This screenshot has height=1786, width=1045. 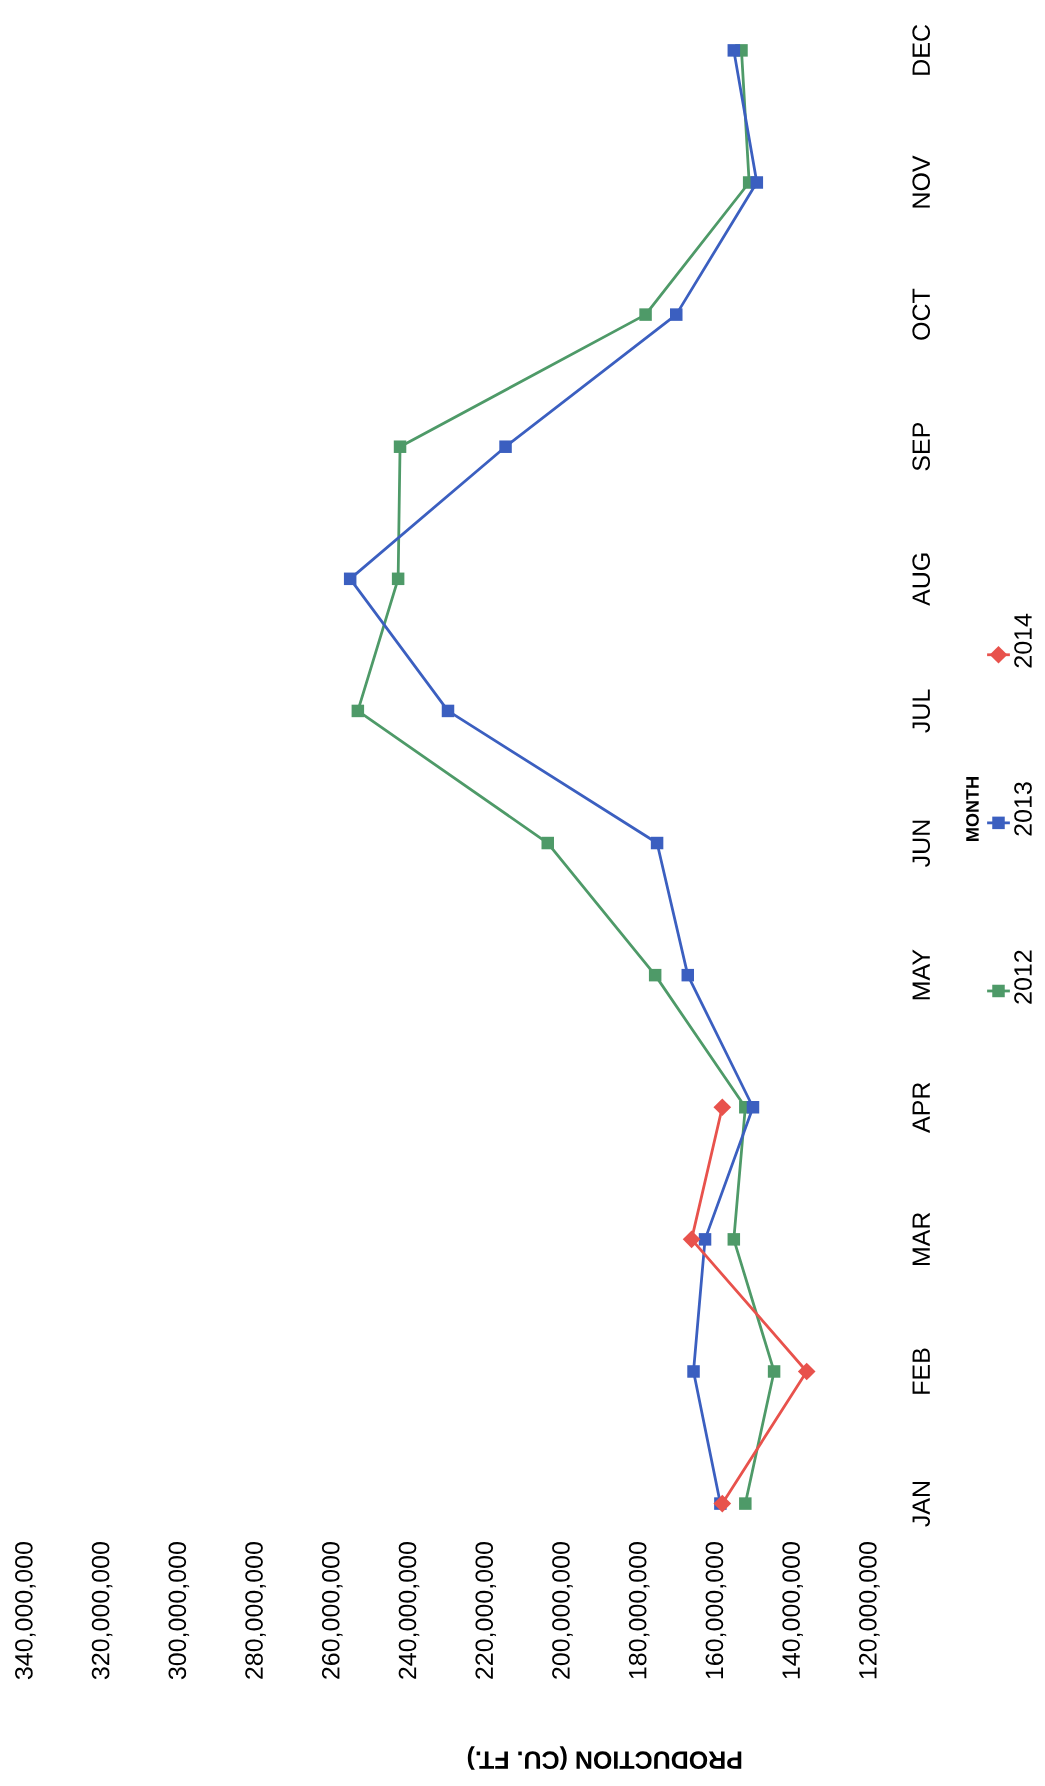 What do you see at coordinates (332, 1610) in the screenshot?
I see `x-tick-label: 260,000,000` at bounding box center [332, 1610].